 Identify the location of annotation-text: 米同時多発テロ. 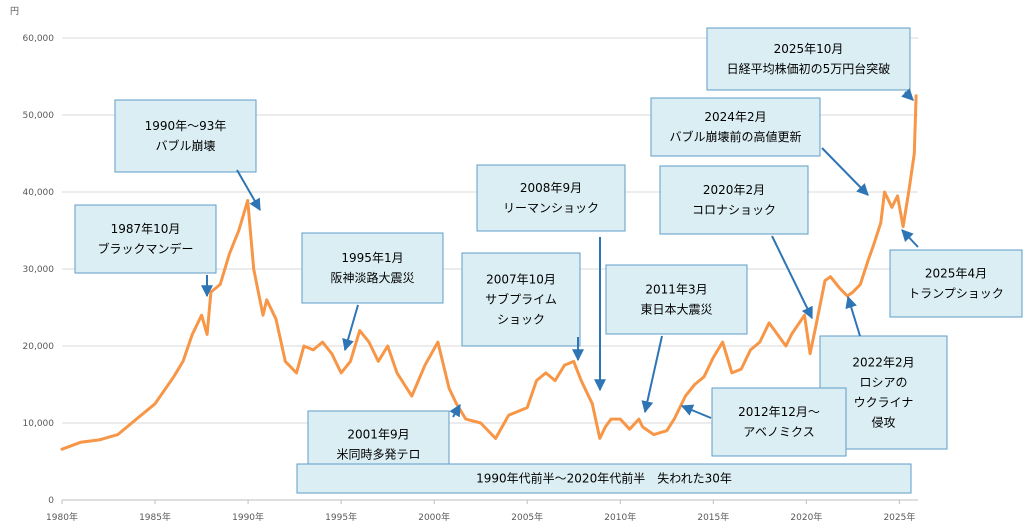
(378, 455).